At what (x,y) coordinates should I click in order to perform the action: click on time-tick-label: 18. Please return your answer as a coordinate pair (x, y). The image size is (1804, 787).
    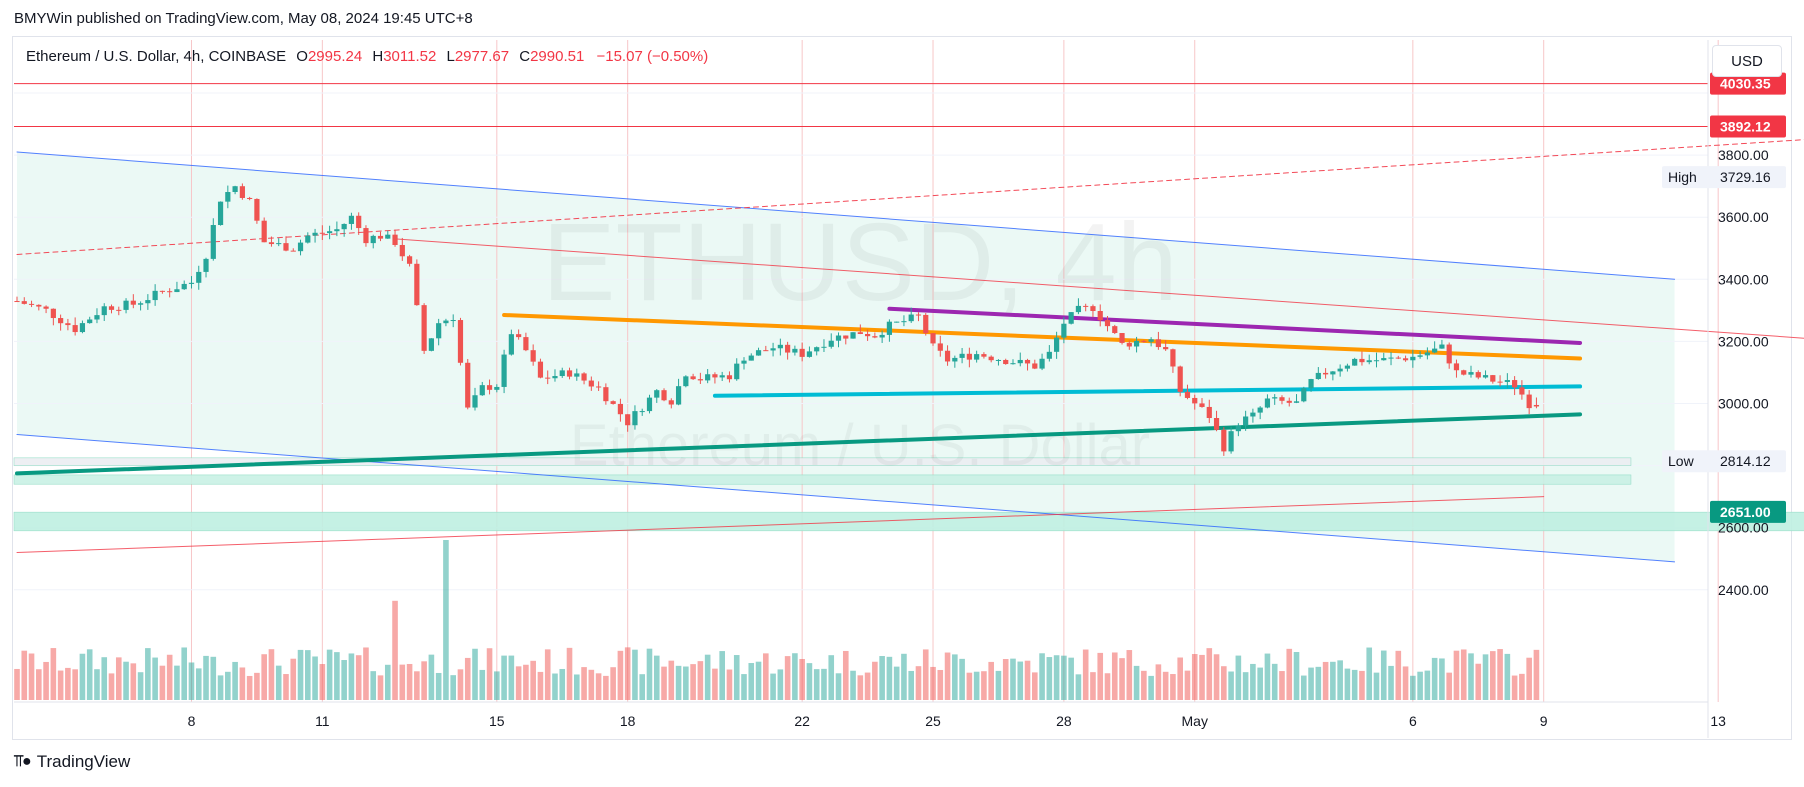
    Looking at the image, I should click on (628, 721).